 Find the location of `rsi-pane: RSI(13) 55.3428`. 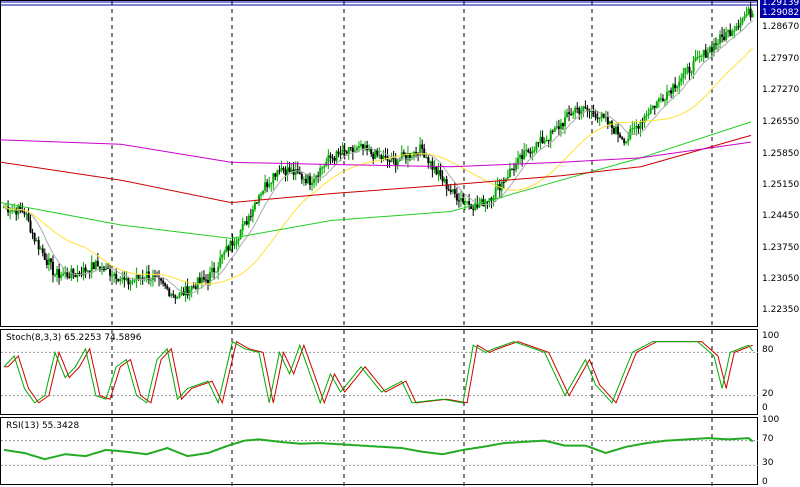

rsi-pane: RSI(13) 55.3428 is located at coordinates (379, 451).